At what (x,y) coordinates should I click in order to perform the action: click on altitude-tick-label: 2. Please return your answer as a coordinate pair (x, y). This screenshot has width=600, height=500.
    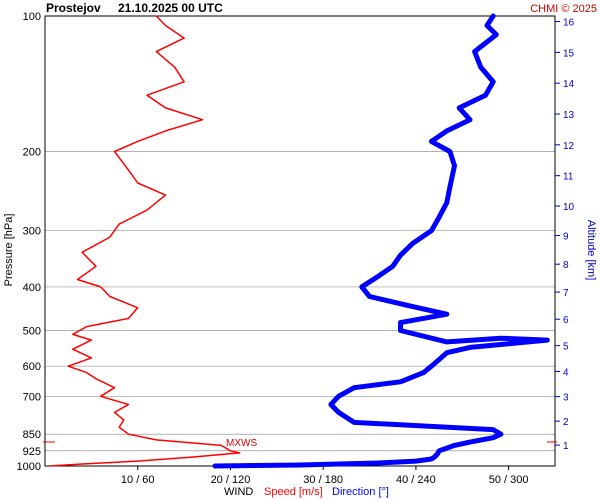
    Looking at the image, I should click on (566, 422).